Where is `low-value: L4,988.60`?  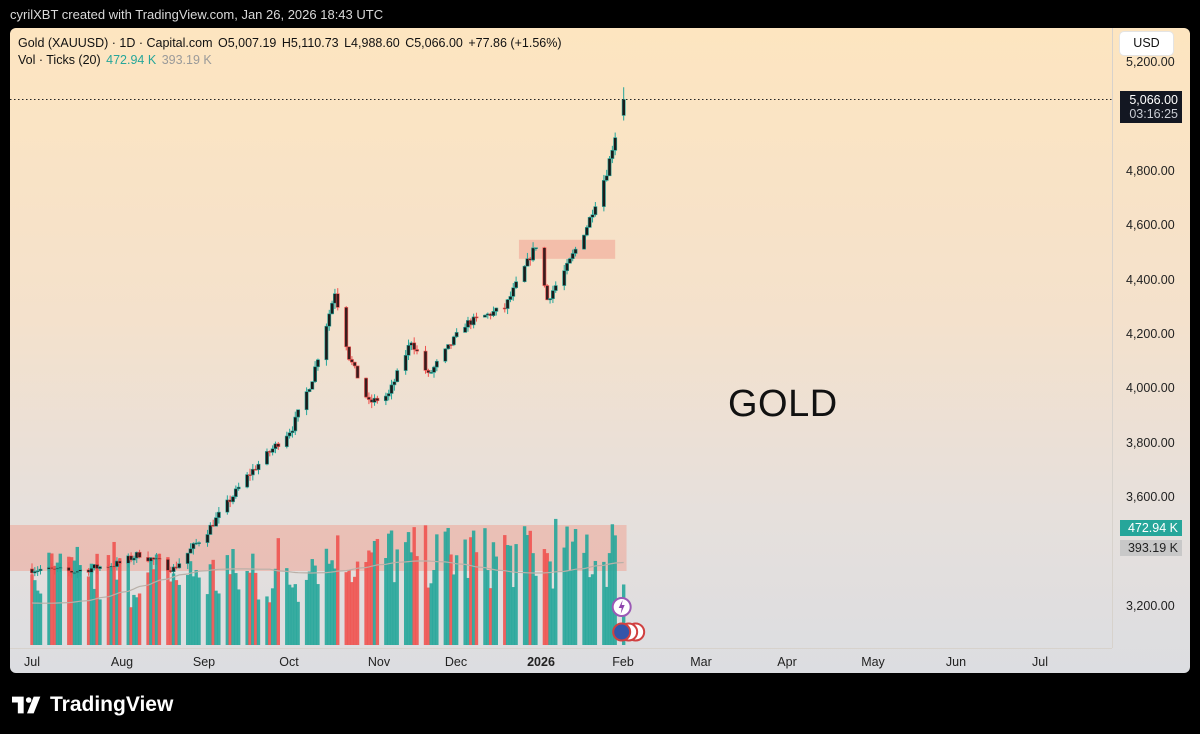
low-value: L4,988.60 is located at coordinates (372, 43).